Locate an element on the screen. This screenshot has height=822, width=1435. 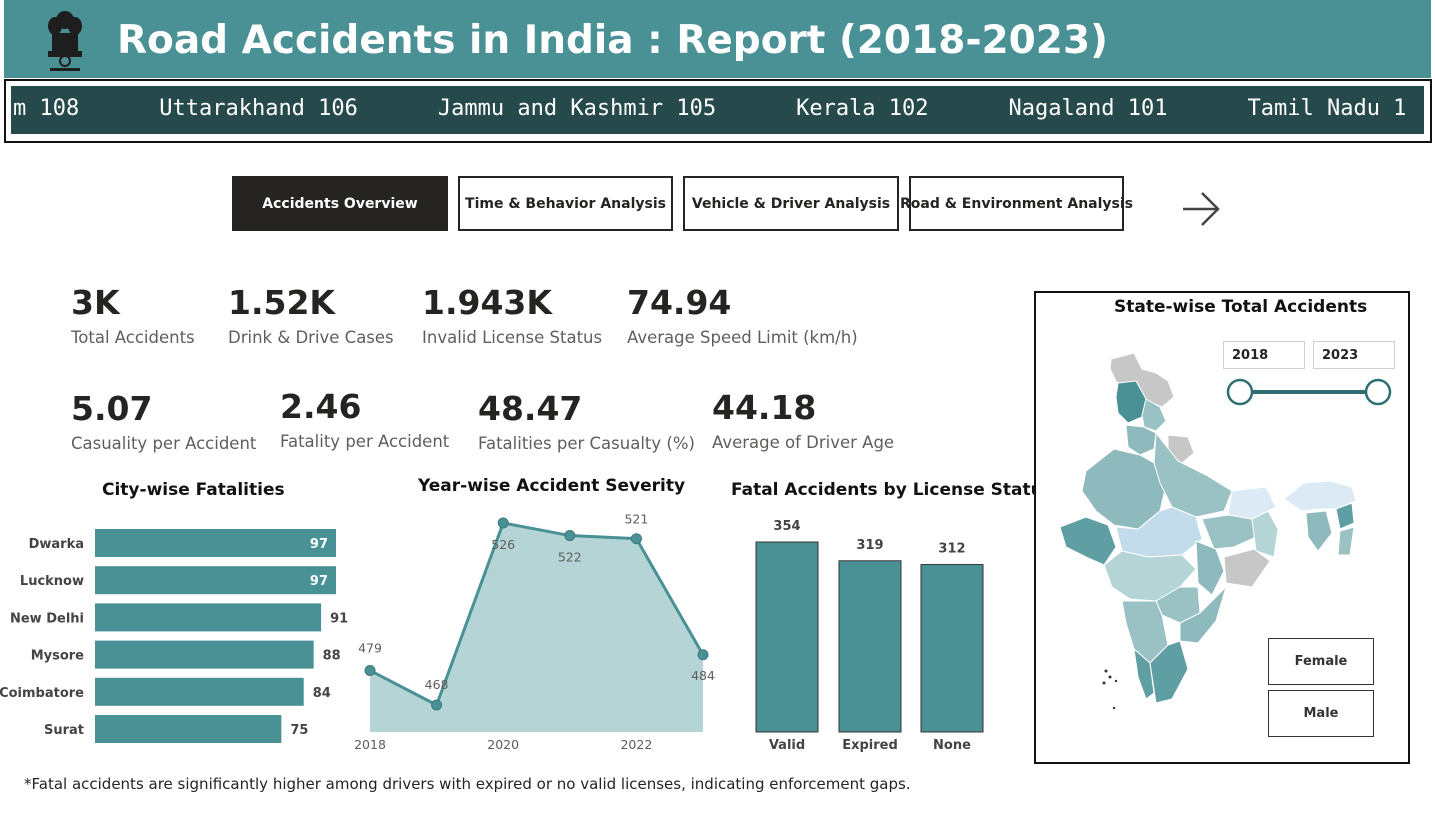
city-fatalities-title: City-wise Fatalities is located at coordinates (193, 490).